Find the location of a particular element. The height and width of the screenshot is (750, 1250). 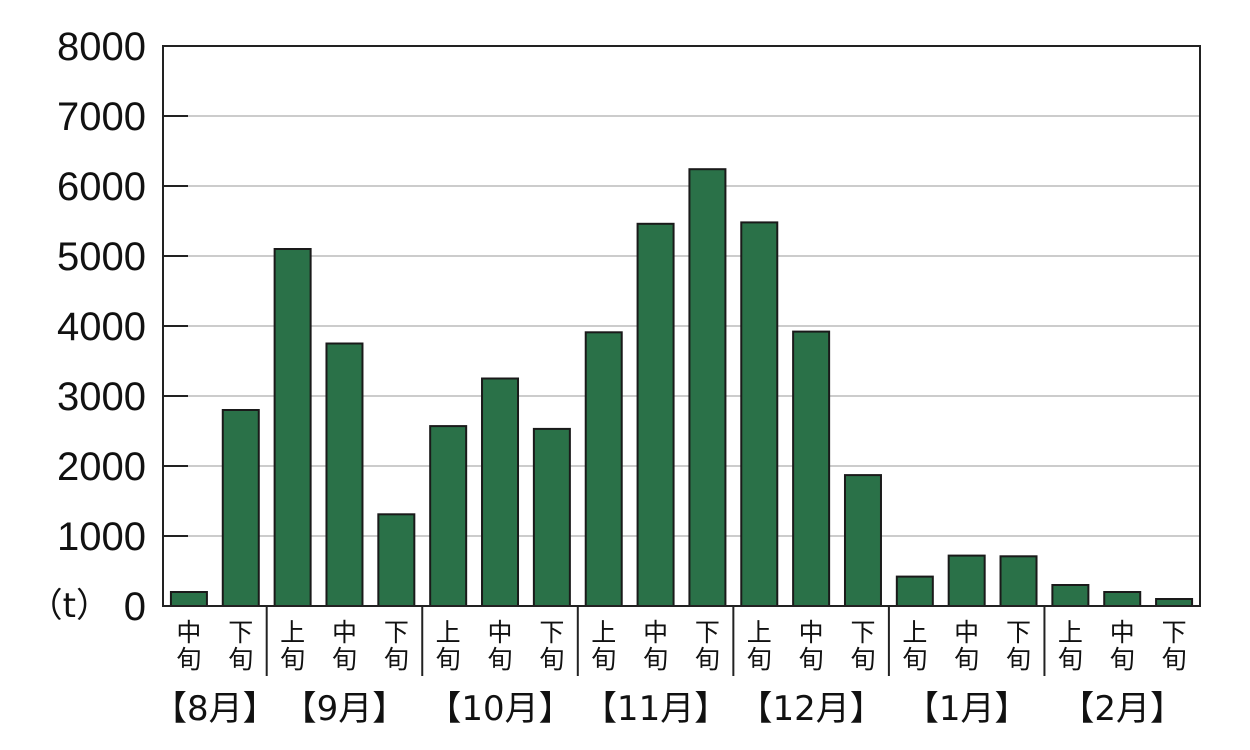

y-tick-label: 6000 is located at coordinates (101, 187).